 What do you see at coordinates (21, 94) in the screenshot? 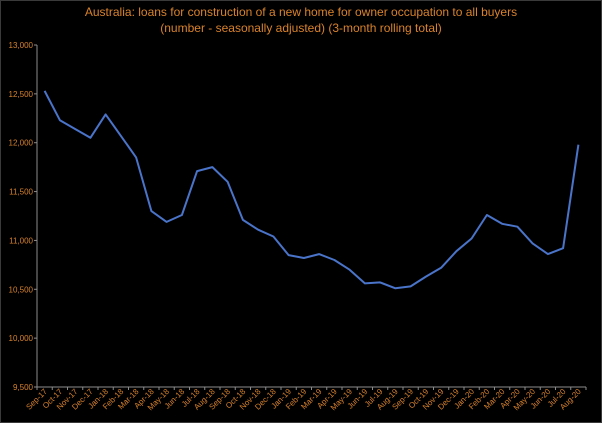
I see `y-tick-label: 12,500` at bounding box center [21, 94].